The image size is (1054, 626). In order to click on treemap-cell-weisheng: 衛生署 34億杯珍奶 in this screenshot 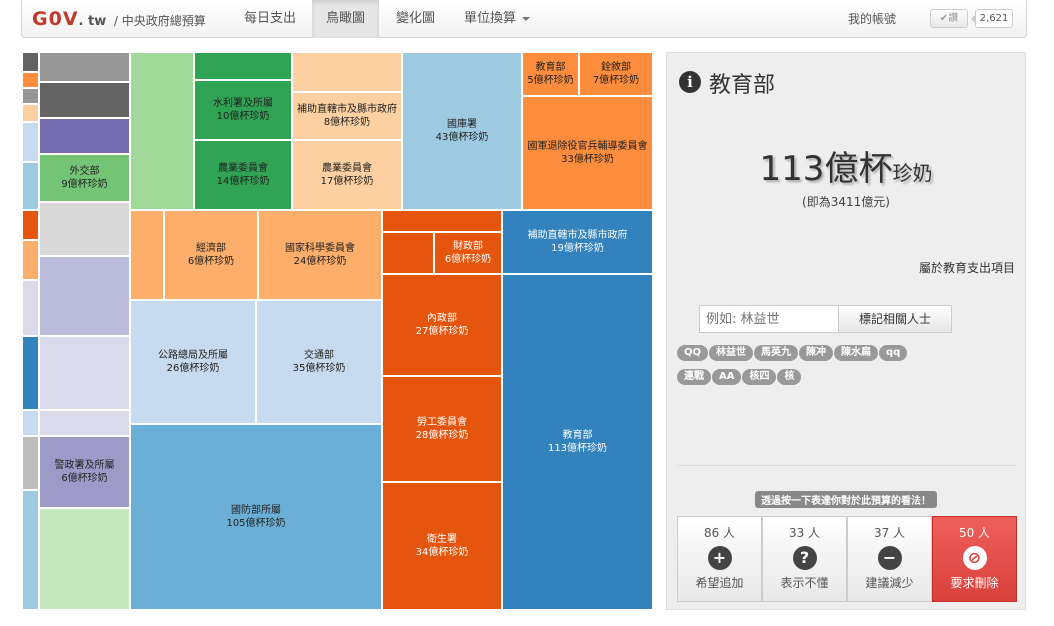, I will do `click(442, 546)`.